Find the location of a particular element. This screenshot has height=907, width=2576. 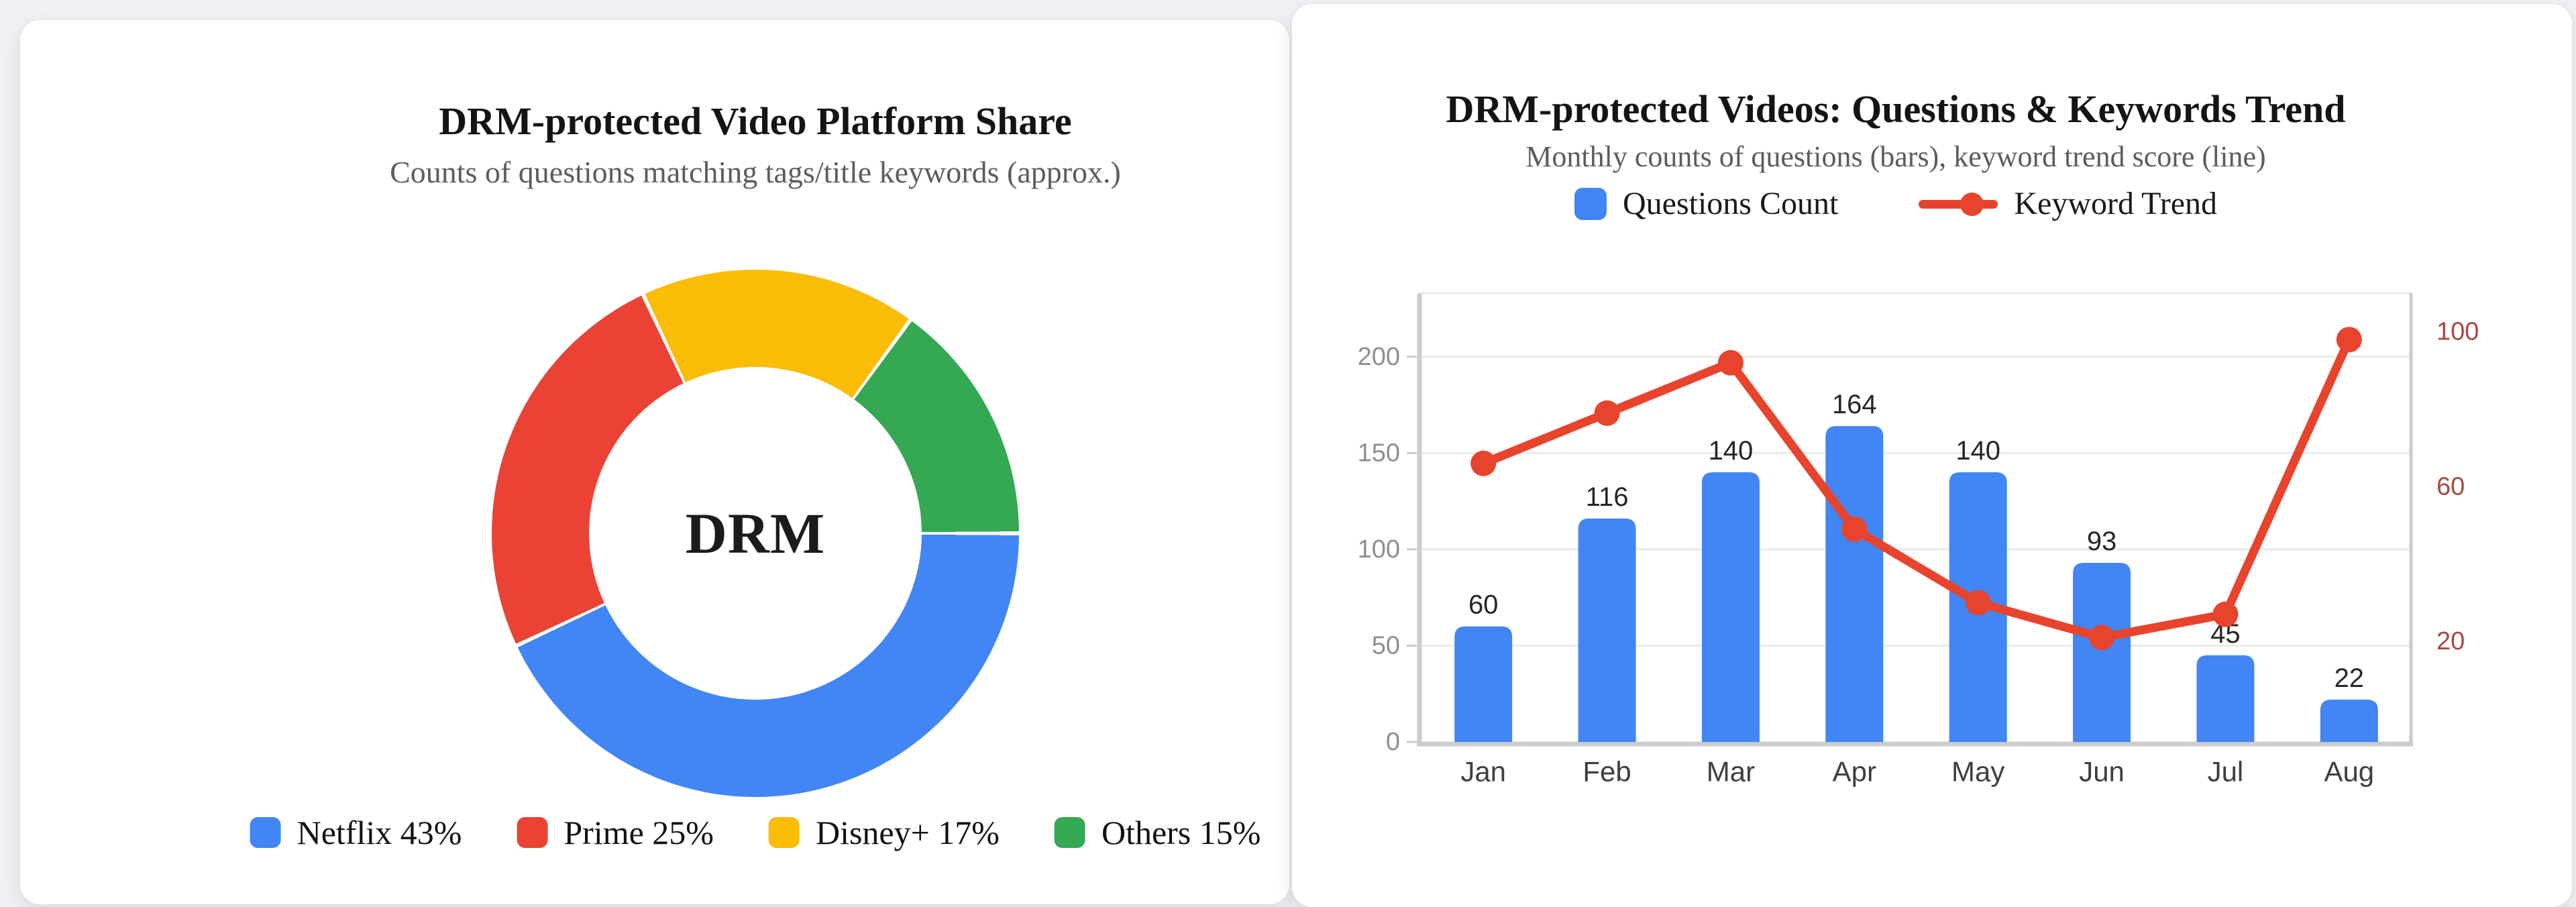

right-axis-tick-label: 20 is located at coordinates (2450, 641).